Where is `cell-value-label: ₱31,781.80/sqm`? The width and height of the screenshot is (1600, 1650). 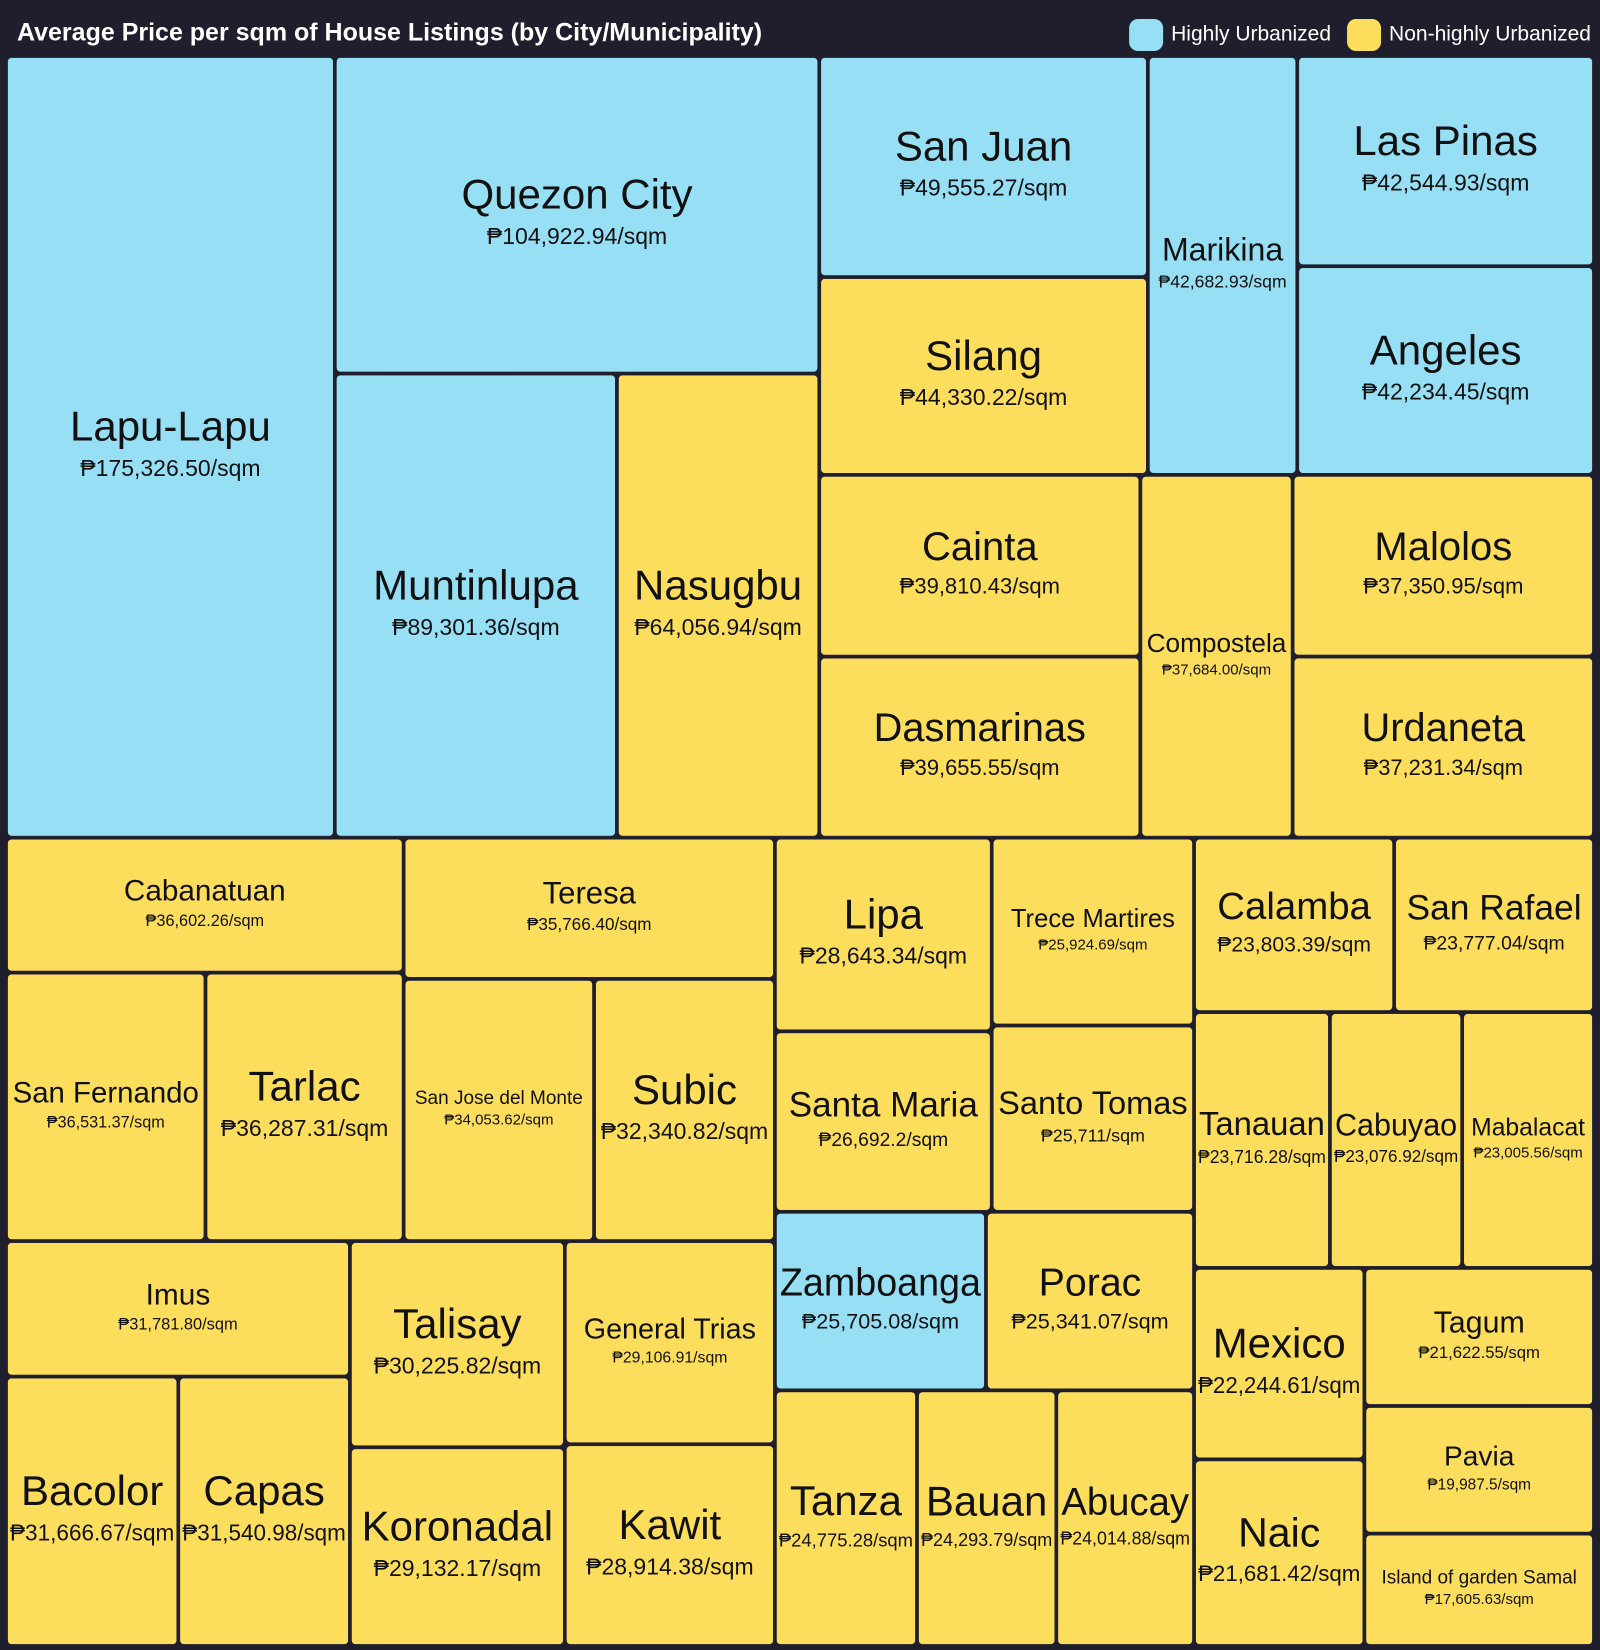
cell-value-label: ₱31,781.80/sqm is located at coordinates (177, 1325).